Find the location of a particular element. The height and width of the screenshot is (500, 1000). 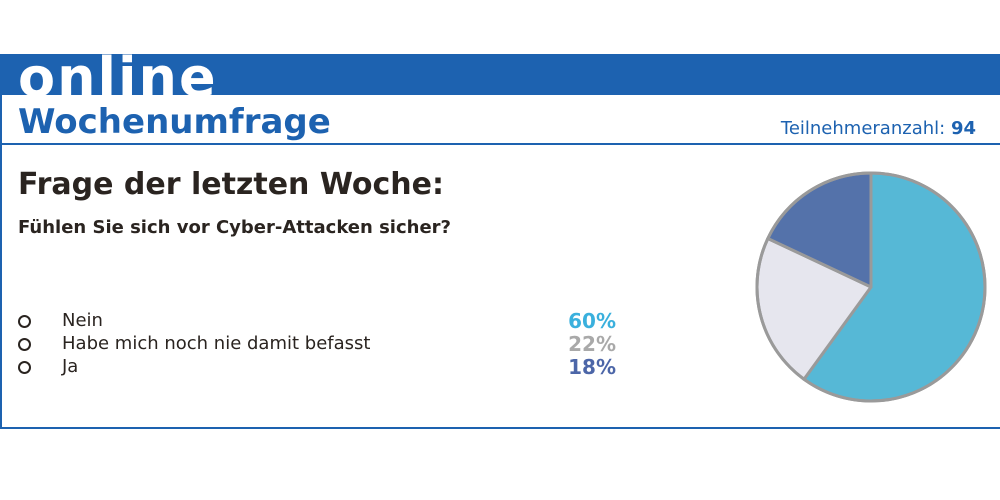

answer-percentage: 60% is located at coordinates (592, 321).